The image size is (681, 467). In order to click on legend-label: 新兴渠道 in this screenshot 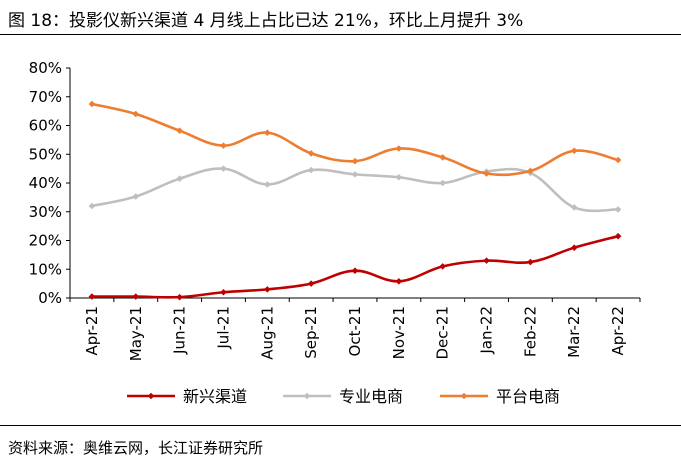, I will do `click(215, 396)`.